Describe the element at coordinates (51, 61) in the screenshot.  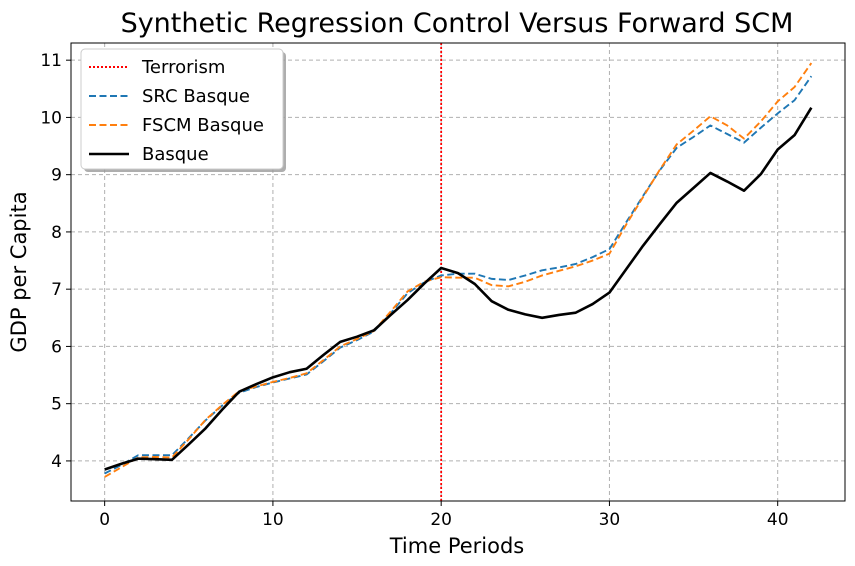
I see `y-tick-label: 11` at that location.